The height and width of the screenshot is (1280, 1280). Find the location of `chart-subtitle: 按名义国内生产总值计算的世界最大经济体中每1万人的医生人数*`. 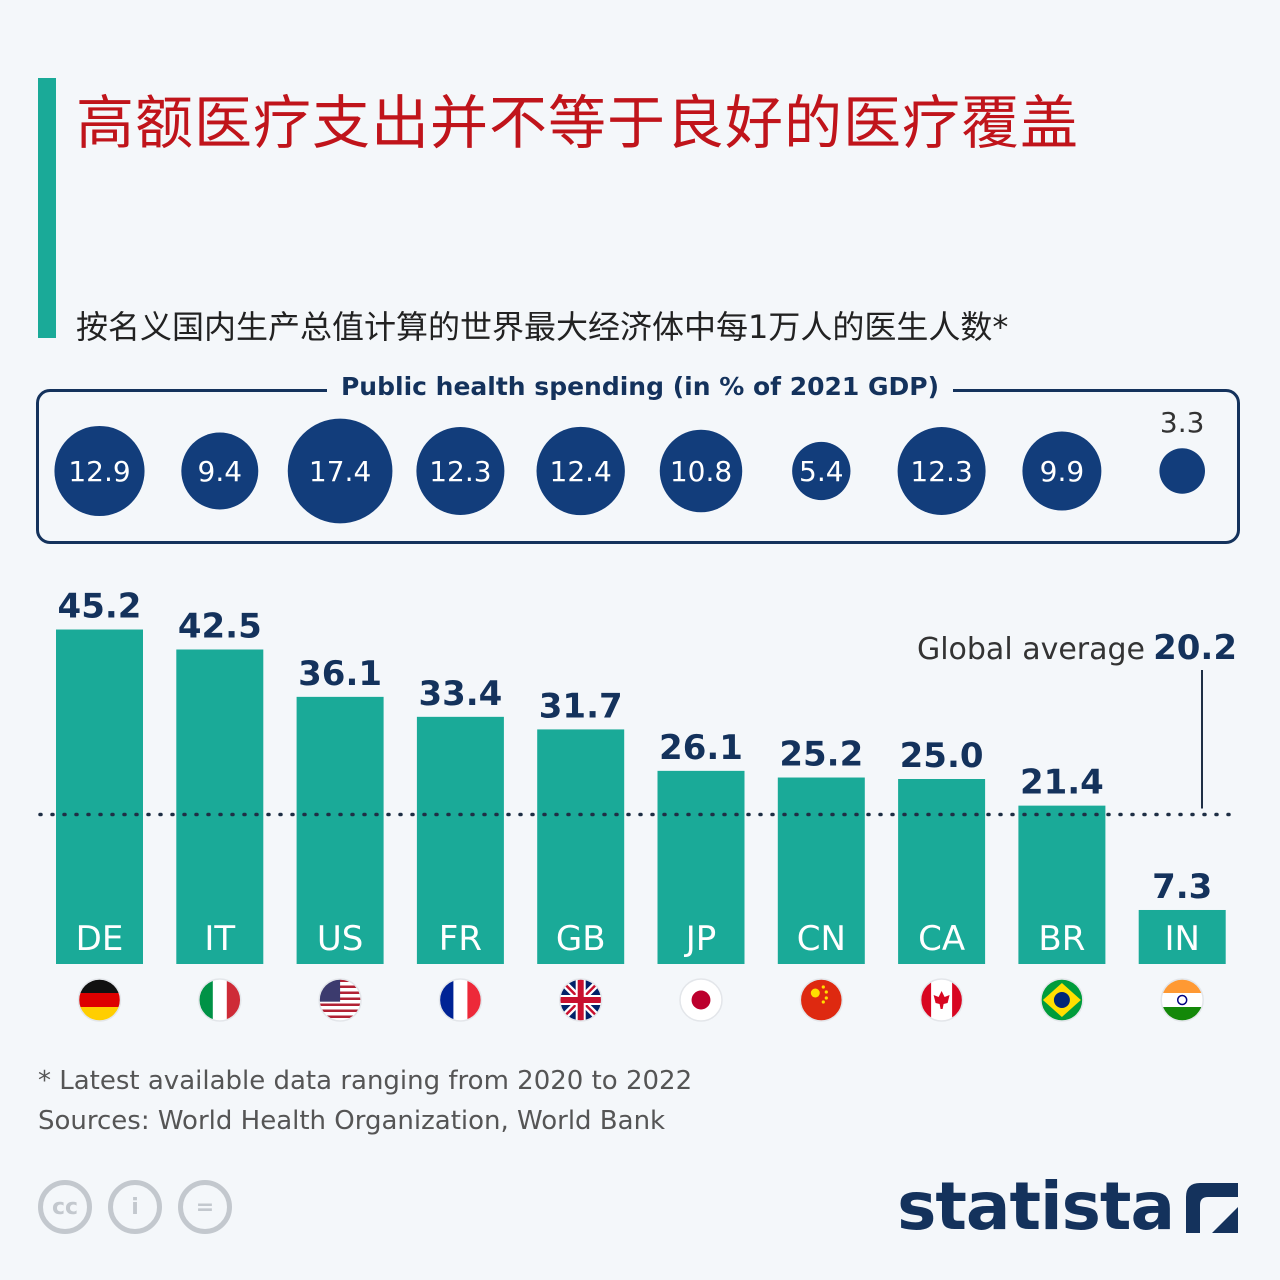

chart-subtitle: 按名义国内生产总值计算的世界最大经济体中每1万人的医生人数* is located at coordinates (542, 327).